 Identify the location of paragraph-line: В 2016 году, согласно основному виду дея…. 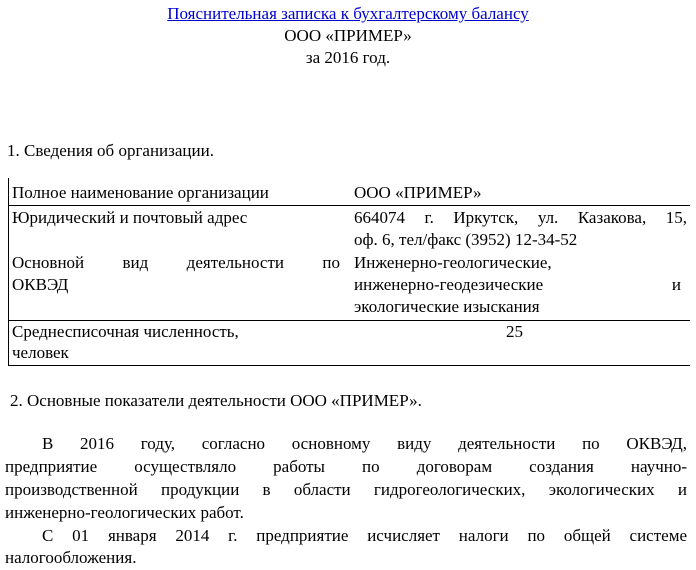
(364, 443).